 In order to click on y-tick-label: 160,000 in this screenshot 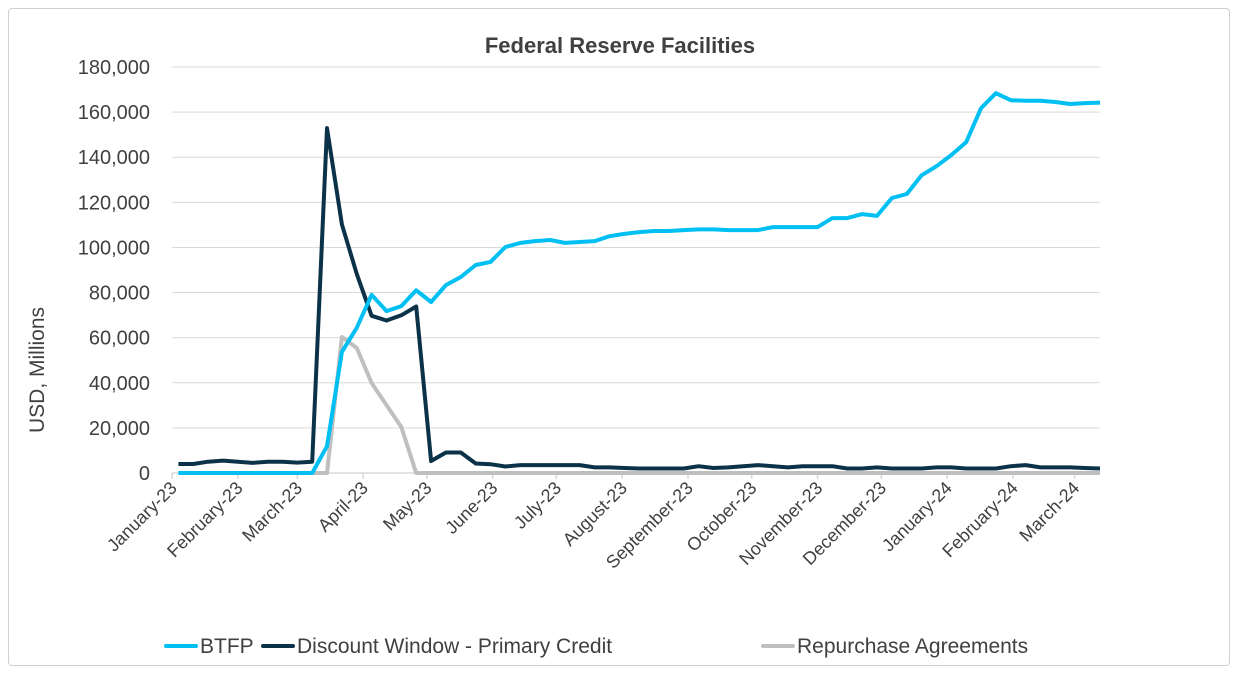, I will do `click(114, 113)`.